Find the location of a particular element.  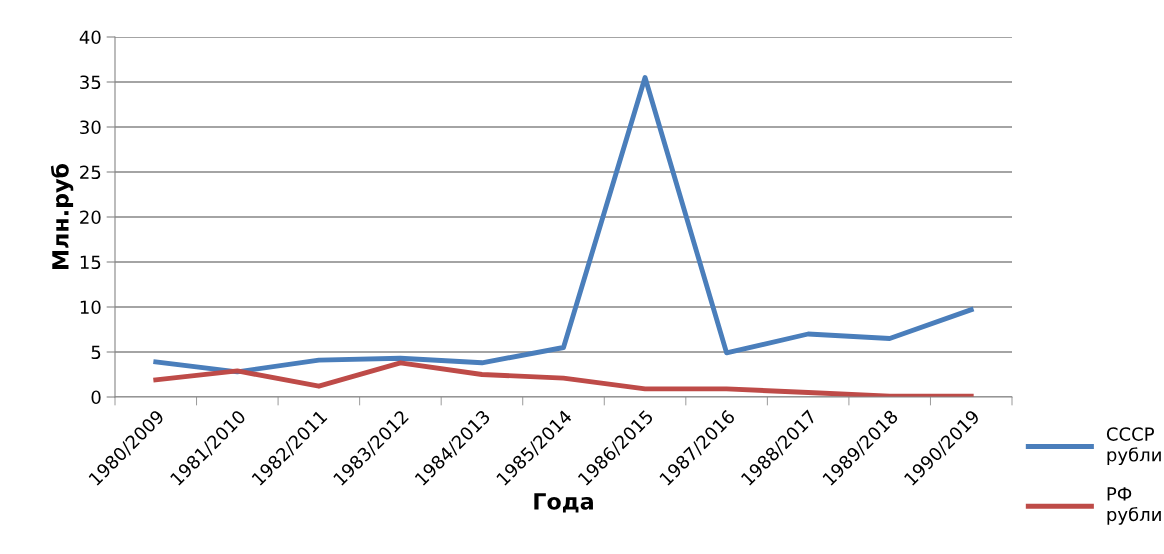

y-tick-label: 35 is located at coordinates (90, 82).